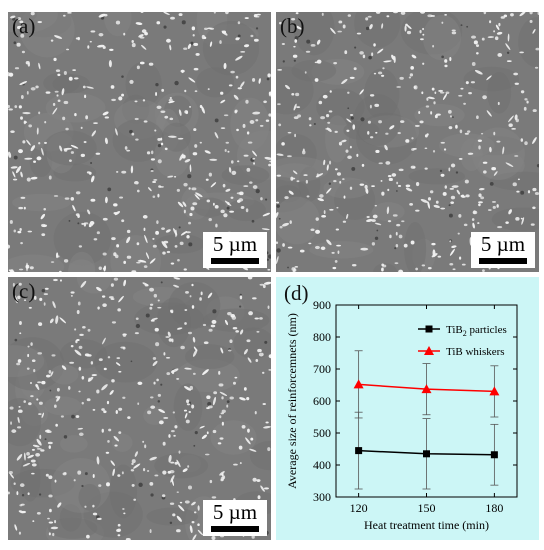  I want to click on scale-bar-b: 5 µm, so click(503, 250).